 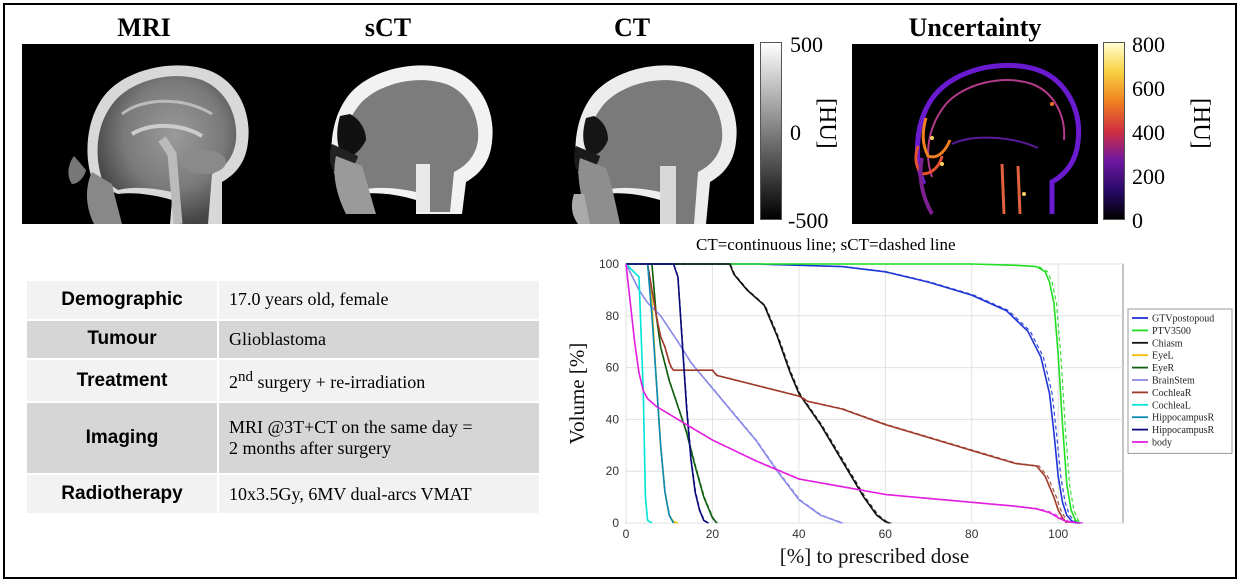 What do you see at coordinates (1163, 368) in the screenshot?
I see `legend-label: EyeR` at bounding box center [1163, 368].